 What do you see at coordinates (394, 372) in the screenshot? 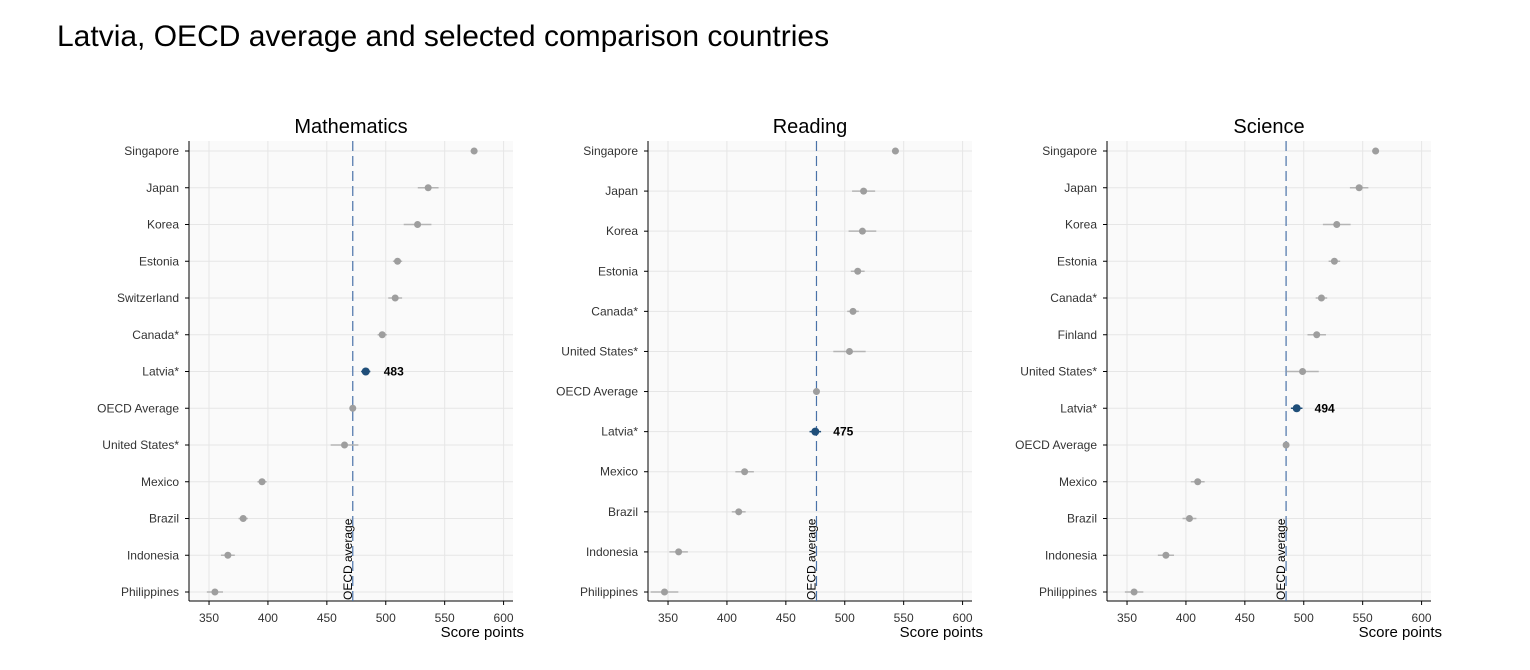
I see `data-label-latvia: 483` at bounding box center [394, 372].